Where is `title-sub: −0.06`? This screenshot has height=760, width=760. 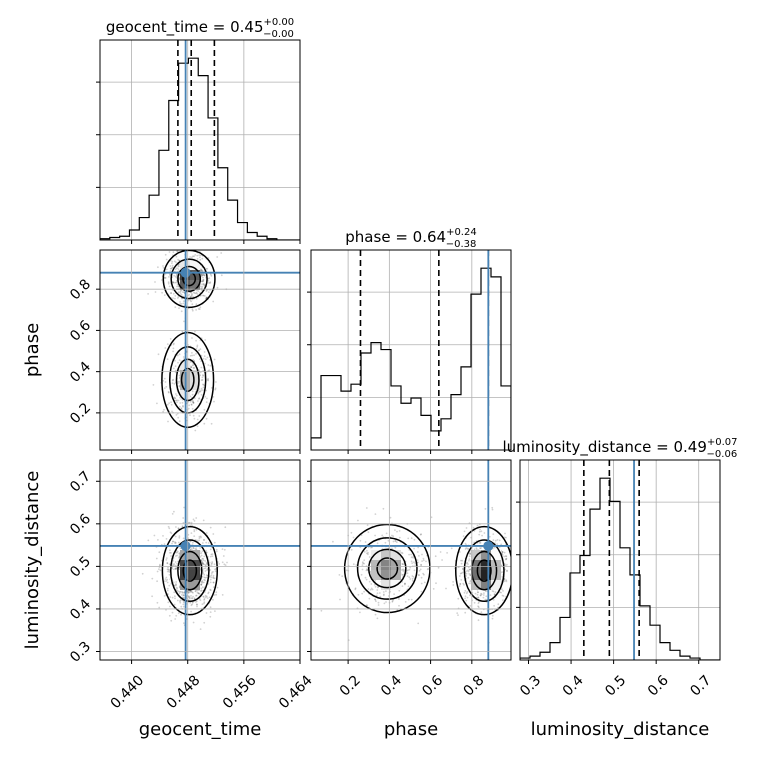 title-sub: −0.06 is located at coordinates (722, 454).